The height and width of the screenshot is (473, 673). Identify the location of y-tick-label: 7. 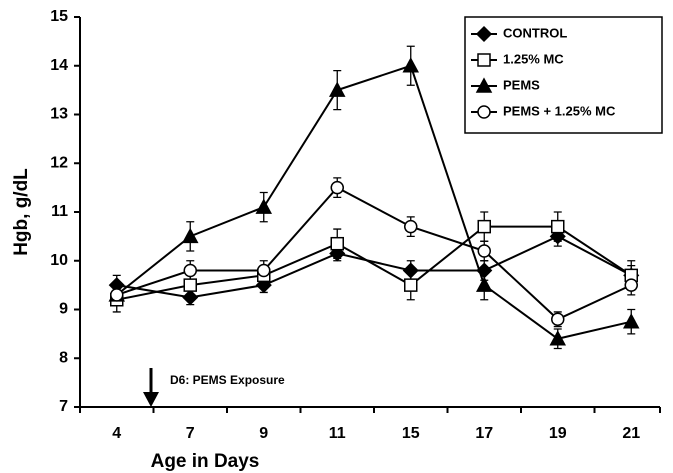
(63, 406).